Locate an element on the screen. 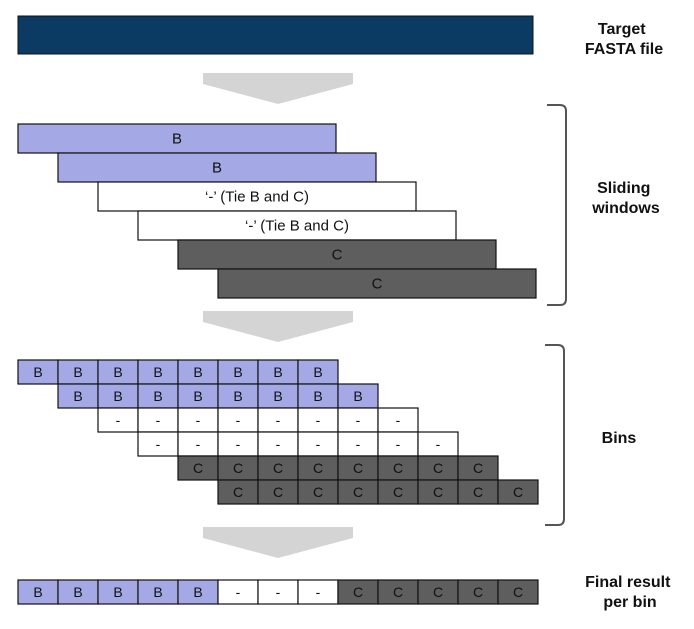  final-bin-label-6: - is located at coordinates (238, 592).